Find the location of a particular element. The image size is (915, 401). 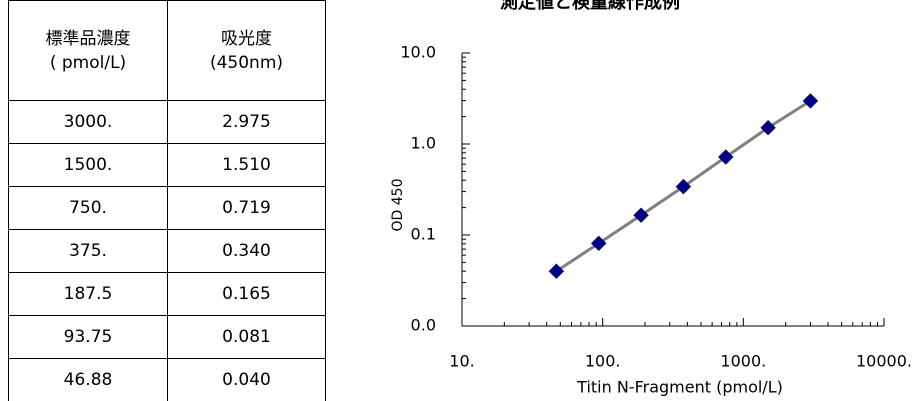

table-row: 1500. 1.510 is located at coordinates (167, 165).